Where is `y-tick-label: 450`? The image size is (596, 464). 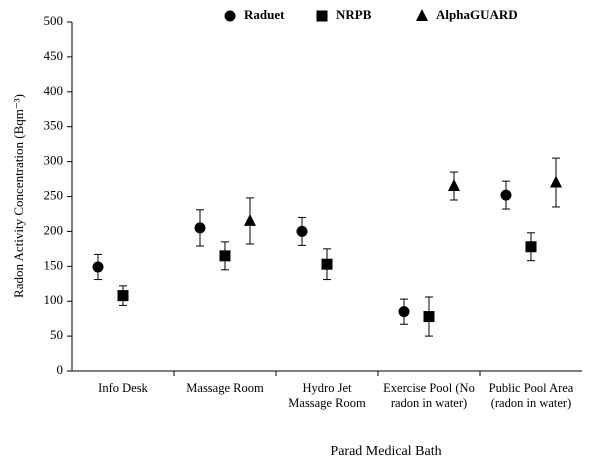 y-tick-label: 450 is located at coordinates (54, 55).